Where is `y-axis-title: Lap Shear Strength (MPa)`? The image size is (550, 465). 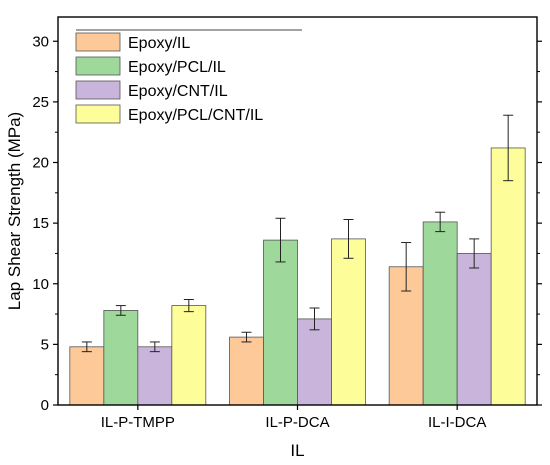
y-axis-title: Lap Shear Strength (MPa) is located at coordinates (14, 211).